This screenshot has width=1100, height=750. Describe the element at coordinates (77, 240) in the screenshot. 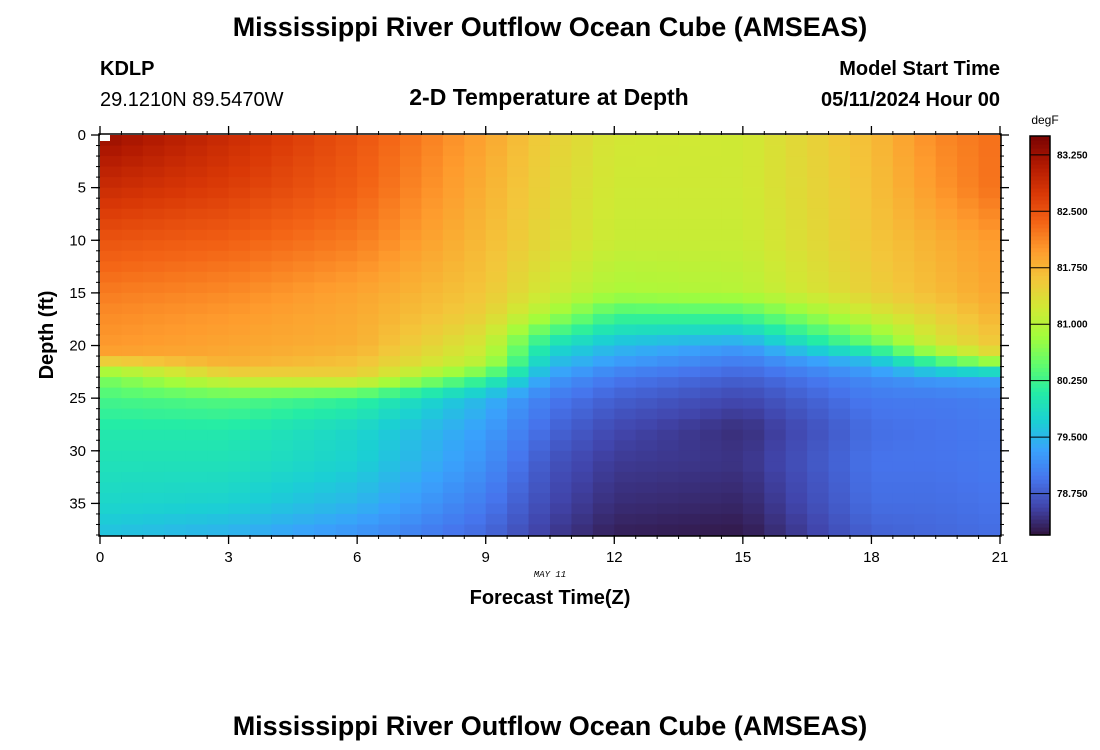

I see `y-tick-label: 10` at that location.